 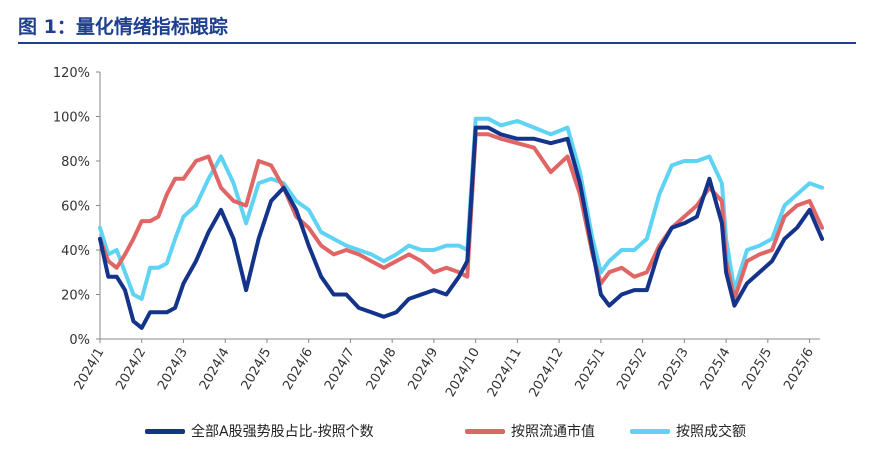 I want to click on y-tick-label: 80%, so click(x=75, y=162).